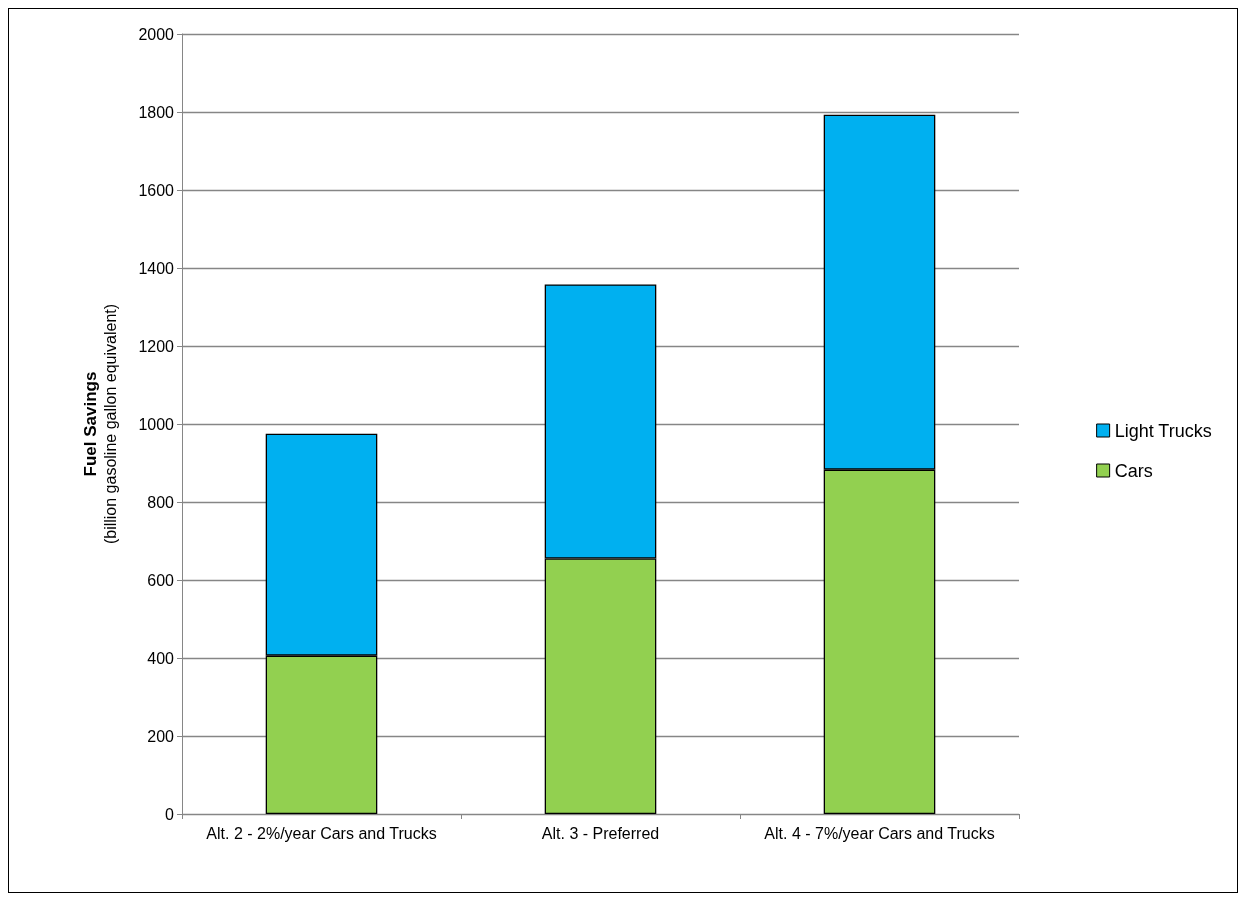 The height and width of the screenshot is (907, 1252). What do you see at coordinates (156, 34) in the screenshot?
I see `y-tick-label: 2000` at bounding box center [156, 34].